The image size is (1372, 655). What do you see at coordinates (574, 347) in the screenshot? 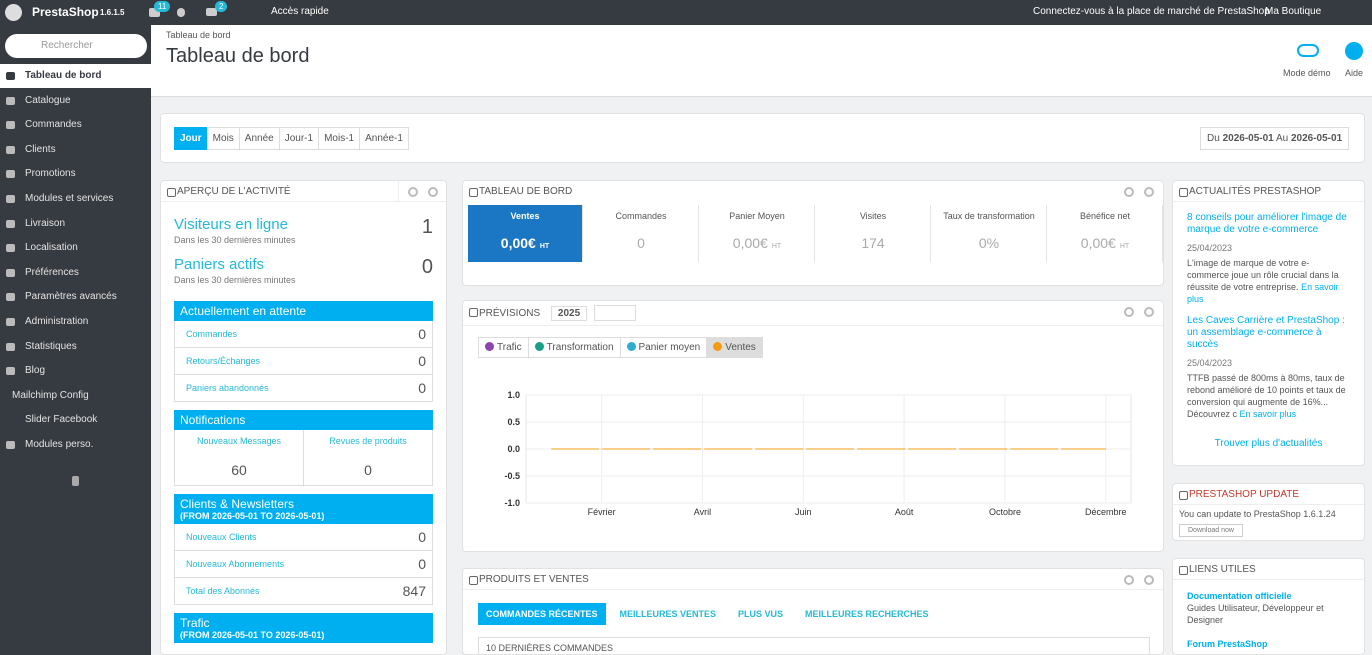
I see `legend-item: Transformation` at bounding box center [574, 347].